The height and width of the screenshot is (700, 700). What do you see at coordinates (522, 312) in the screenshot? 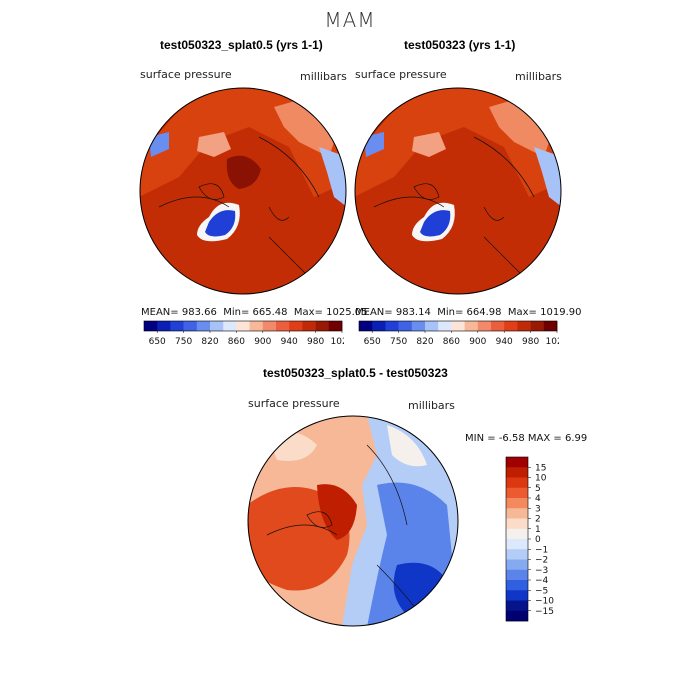
I see `panel-2-max-label: Max=` at bounding box center [522, 312].